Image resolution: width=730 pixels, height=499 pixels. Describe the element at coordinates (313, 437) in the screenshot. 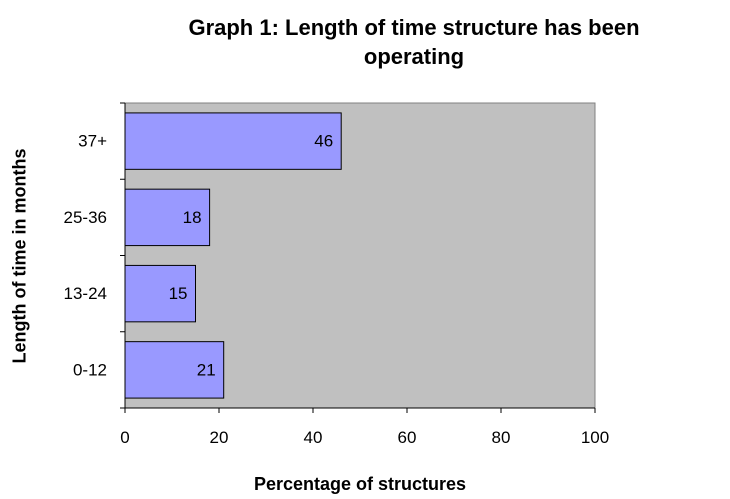

I see `x-tick-label-40: 40` at that location.